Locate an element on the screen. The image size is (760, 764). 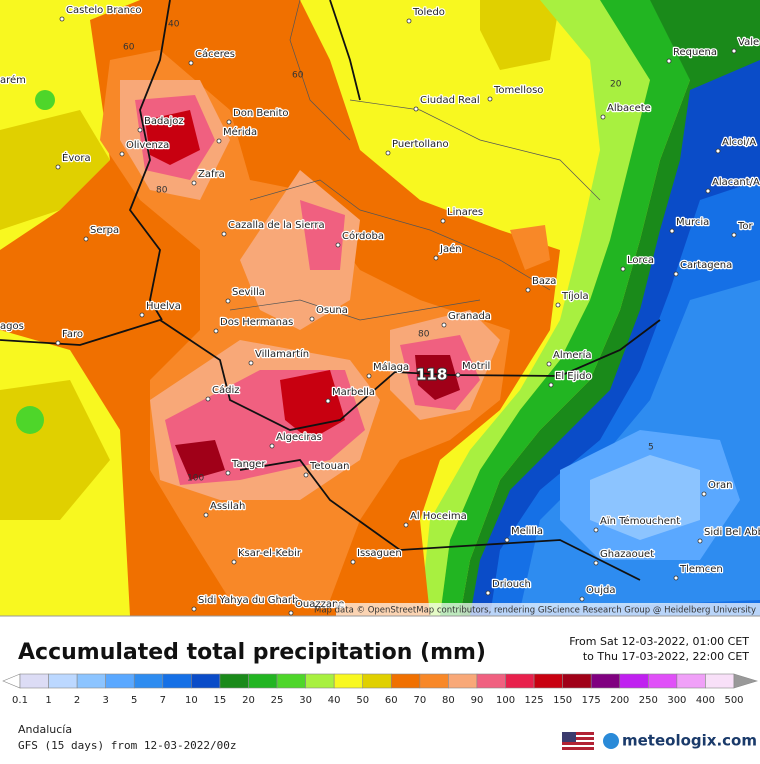
city-label: Cáceres is located at coordinates (215, 54).